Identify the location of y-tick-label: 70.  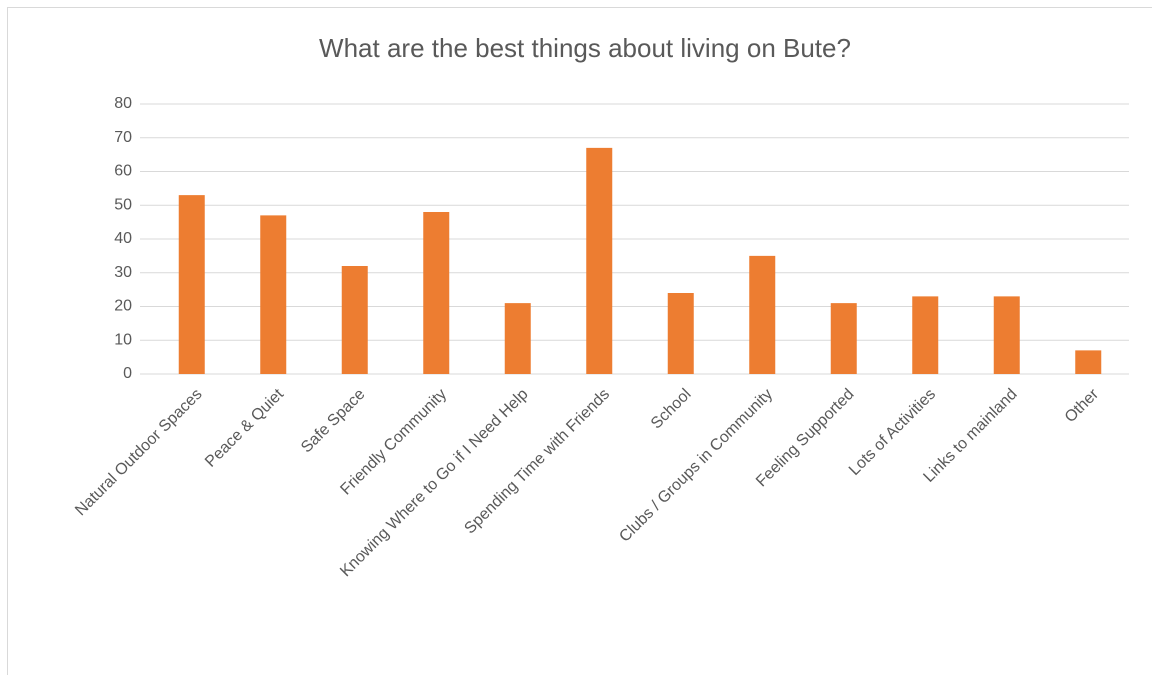
(123, 137).